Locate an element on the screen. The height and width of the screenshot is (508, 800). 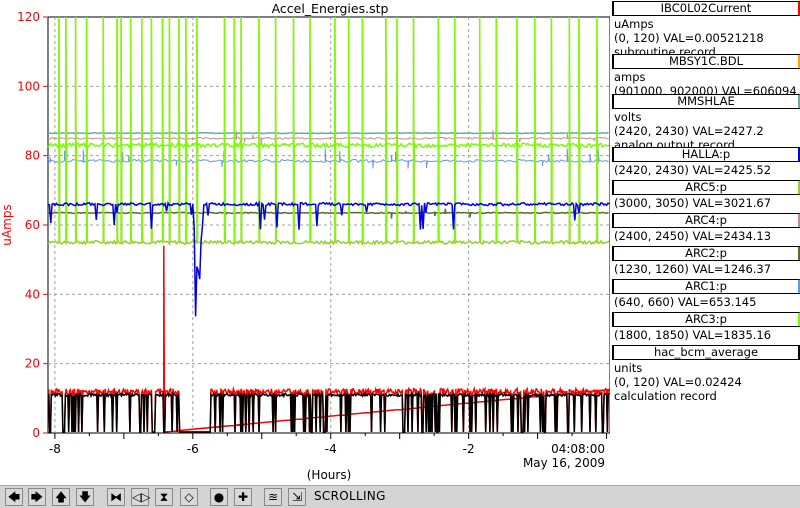
legend-item: ARC3:p (1800, 1850) VAL=1835.16 is located at coordinates (705, 327).